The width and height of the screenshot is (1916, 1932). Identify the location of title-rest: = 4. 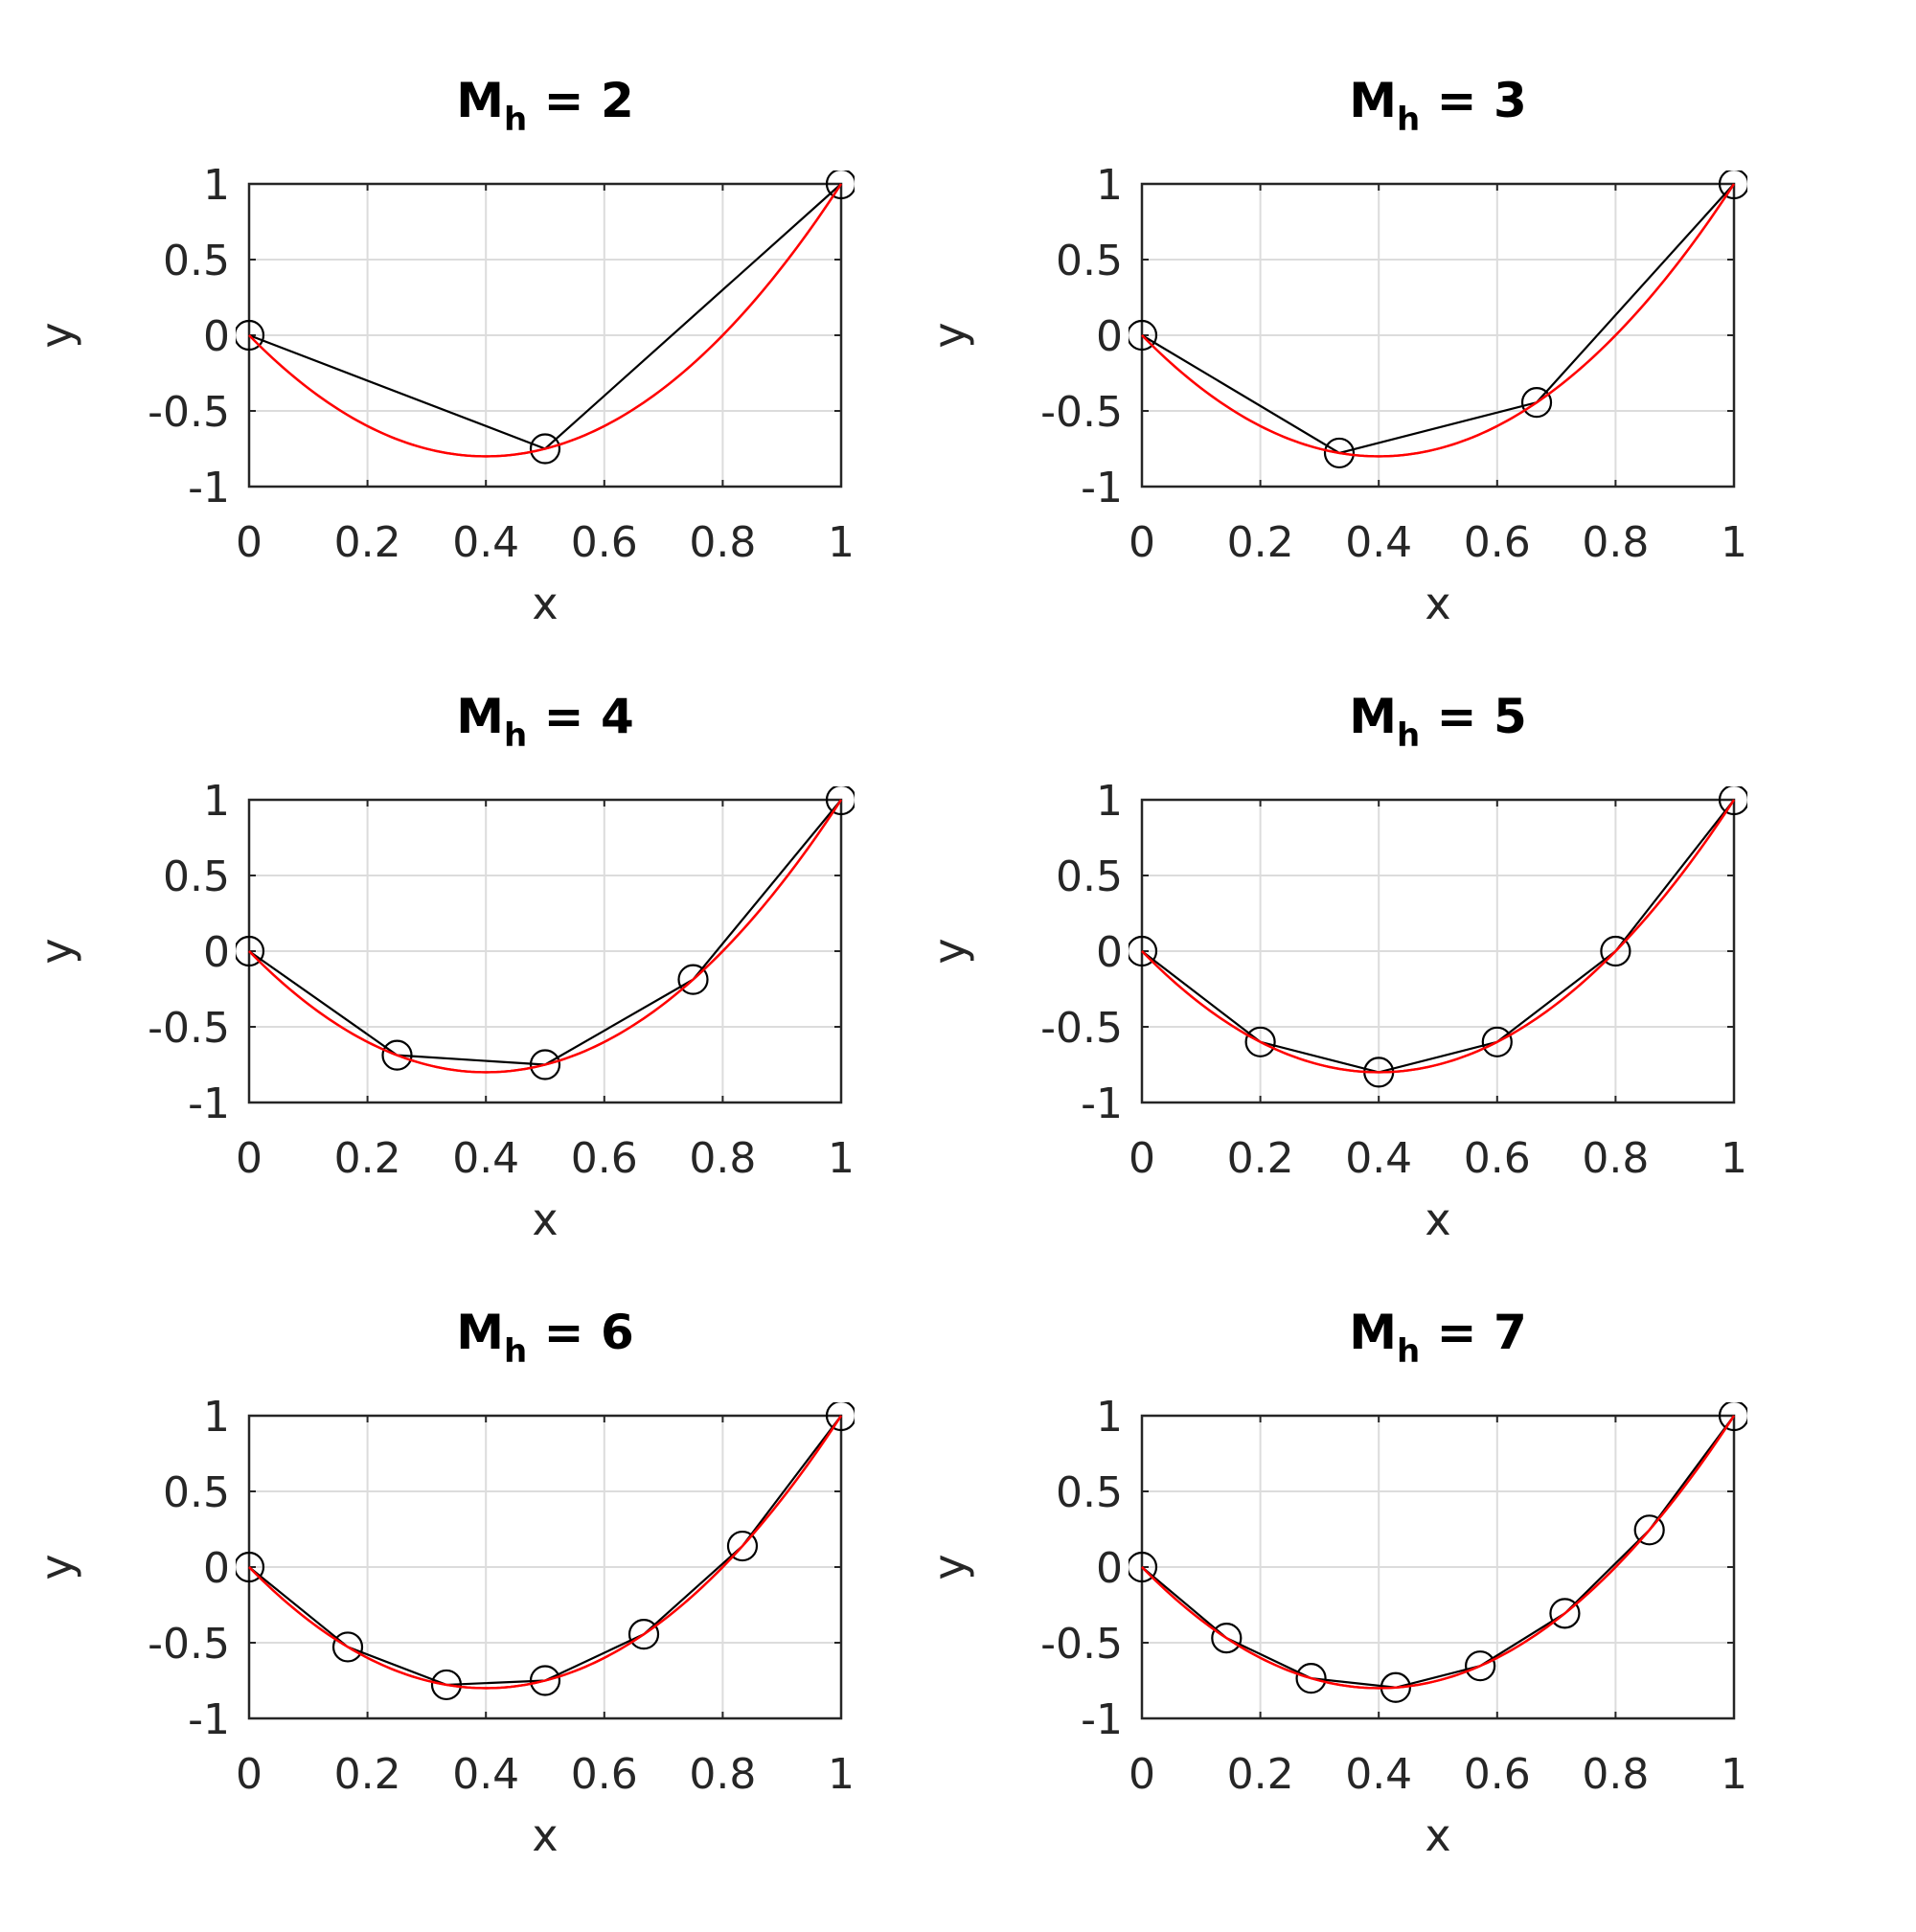
(580, 716).